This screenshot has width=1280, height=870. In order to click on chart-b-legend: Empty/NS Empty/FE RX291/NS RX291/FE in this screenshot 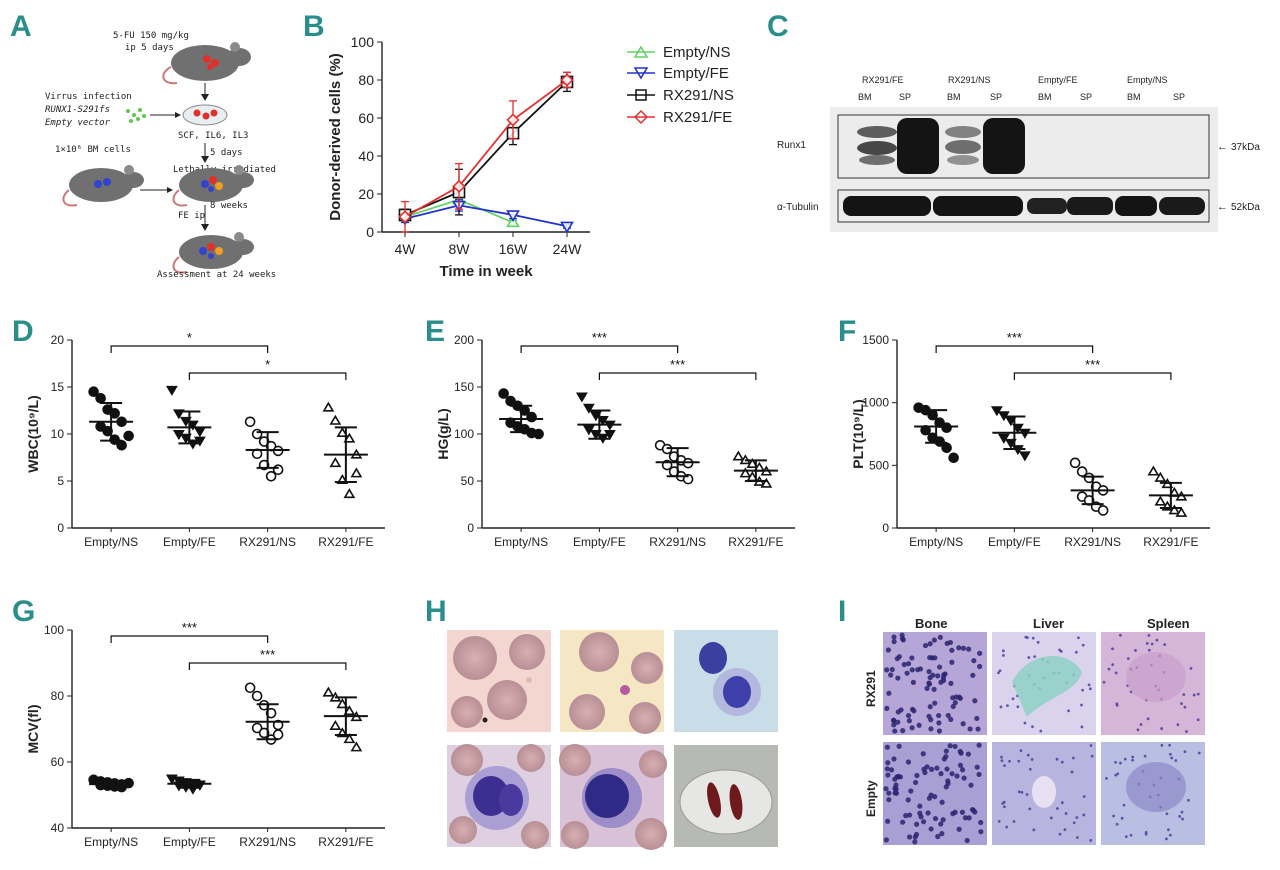, I will do `click(680, 85)`.